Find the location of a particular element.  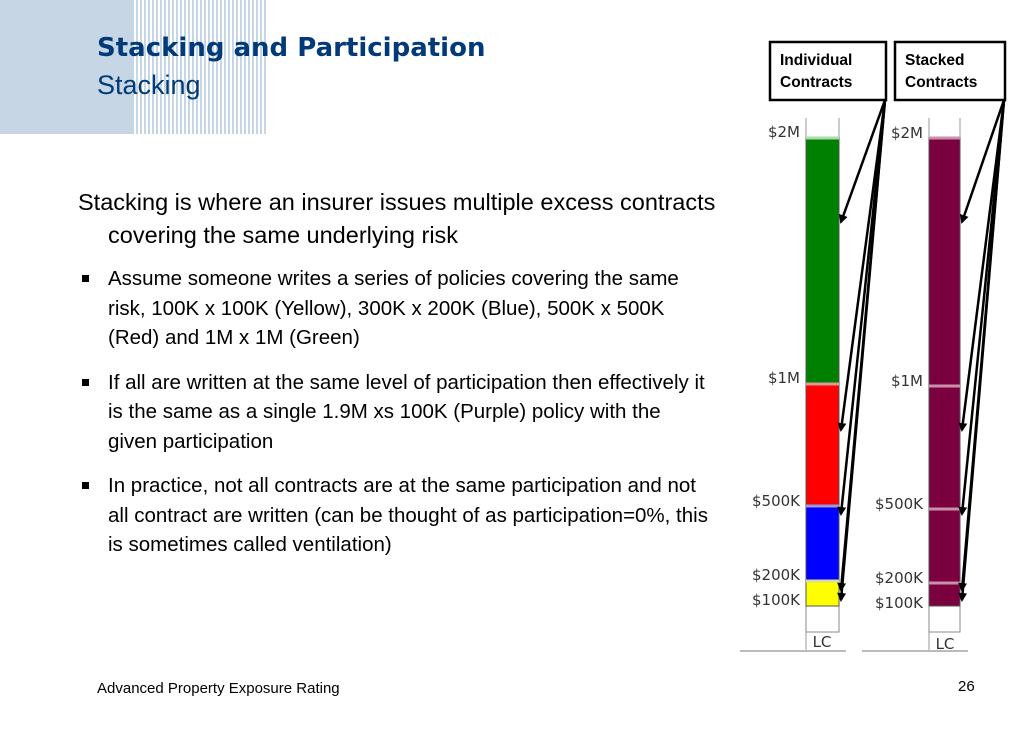

arrow-to-green is located at coordinates (863, 161).